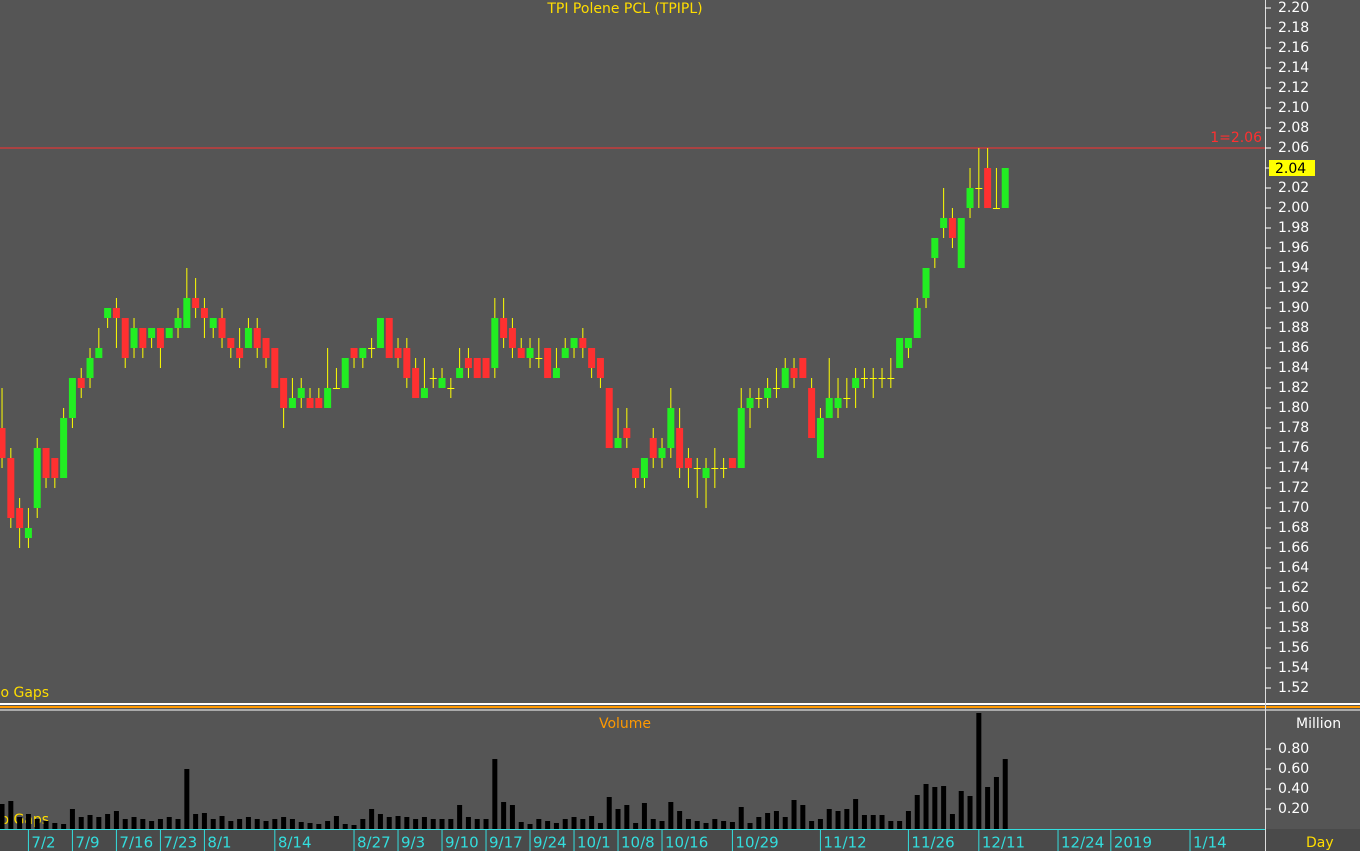  Describe the element at coordinates (624, 9) in the screenshot. I see `chart-title: TPI Polene PCL (TPIPL)` at that location.